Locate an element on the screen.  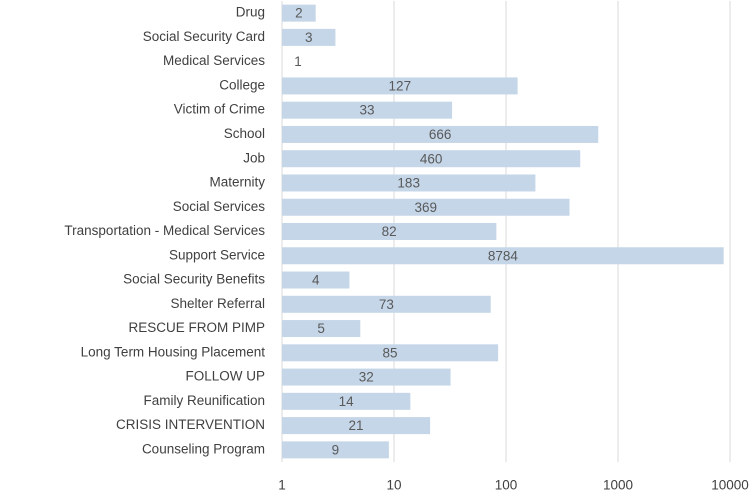
data-label: 73 is located at coordinates (386, 304).